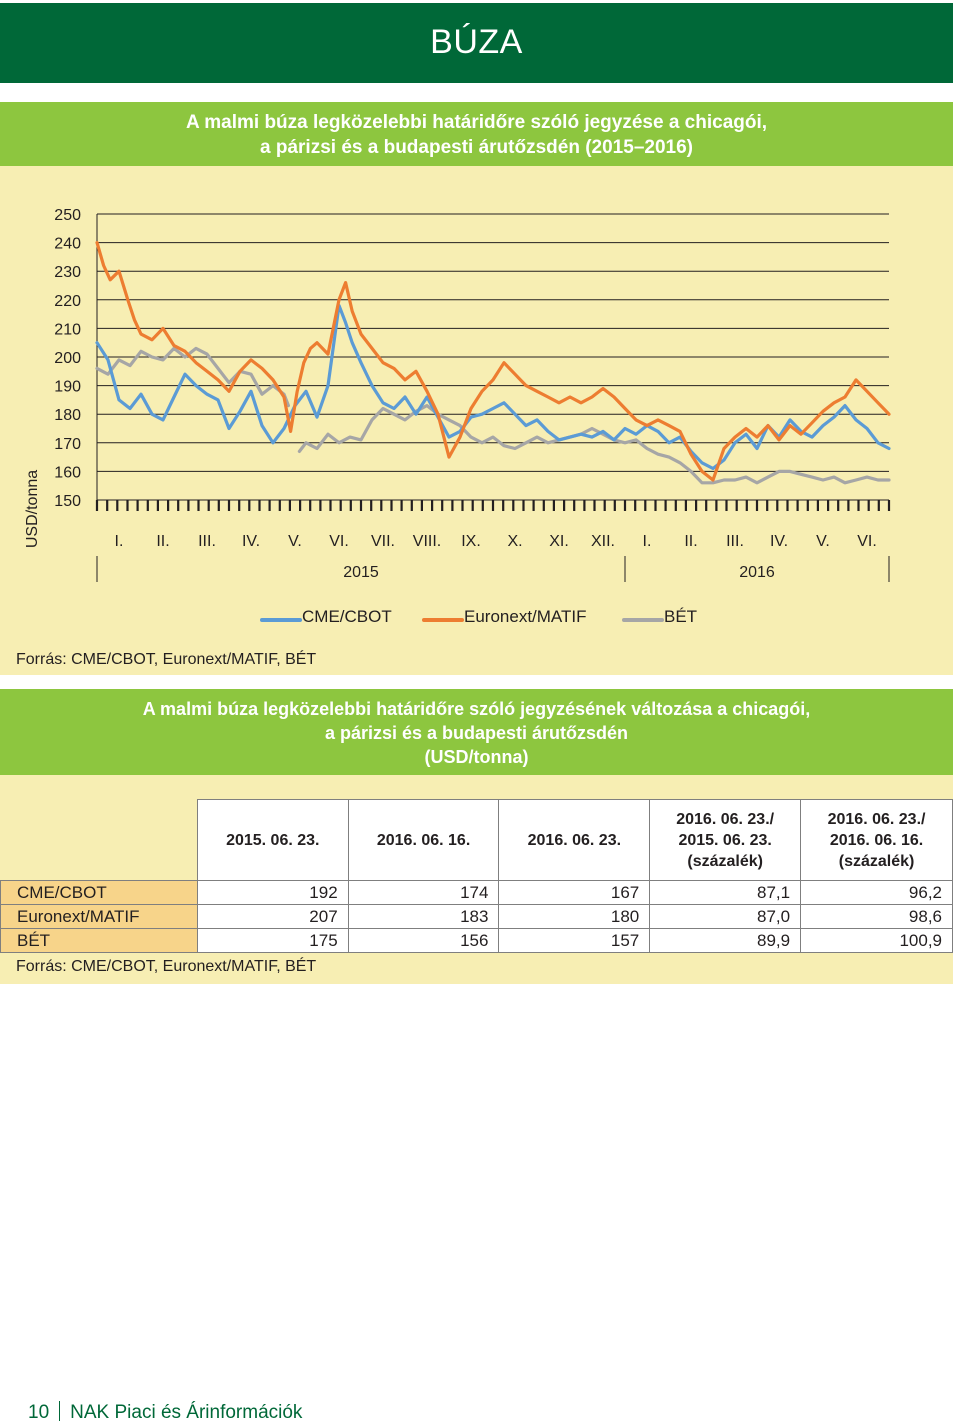 The height and width of the screenshot is (1426, 960). Describe the element at coordinates (559, 541) in the screenshot. I see `x-tick-label: XI.` at that location.